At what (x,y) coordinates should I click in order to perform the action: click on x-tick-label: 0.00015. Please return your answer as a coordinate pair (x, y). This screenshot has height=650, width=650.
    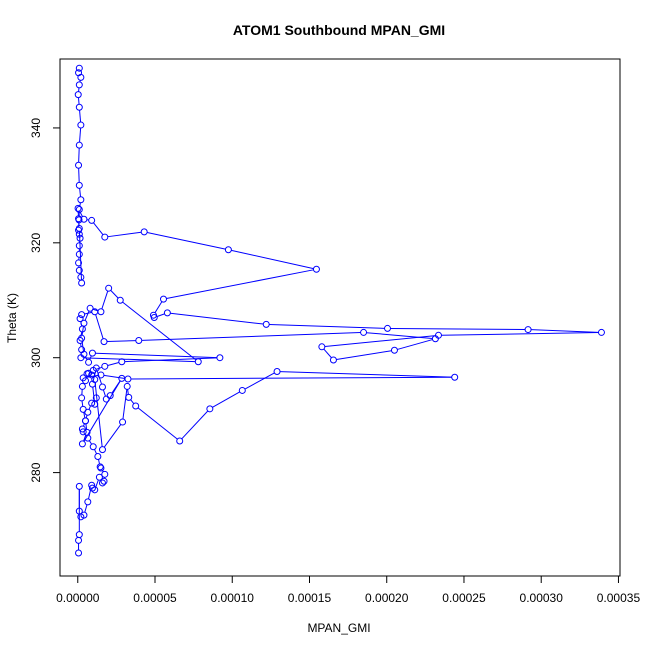
    Looking at the image, I should click on (310, 598).